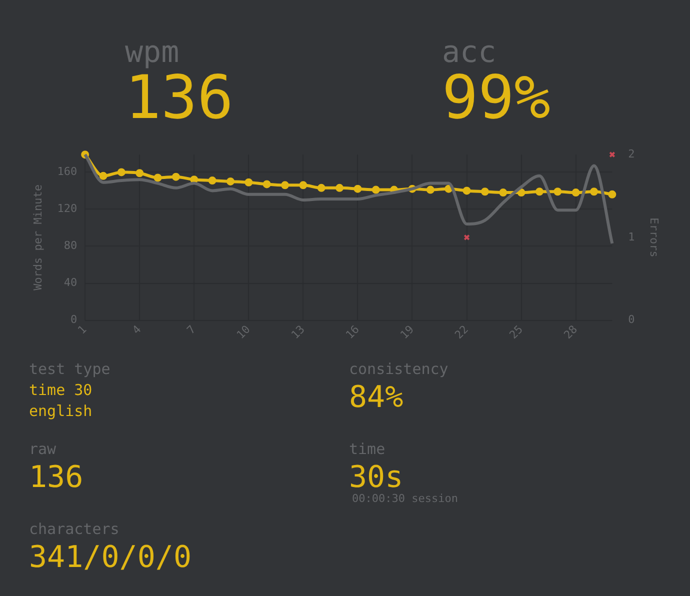 This screenshot has width=690, height=596. Describe the element at coordinates (376, 477) in the screenshot. I see `text: 30s` at that location.